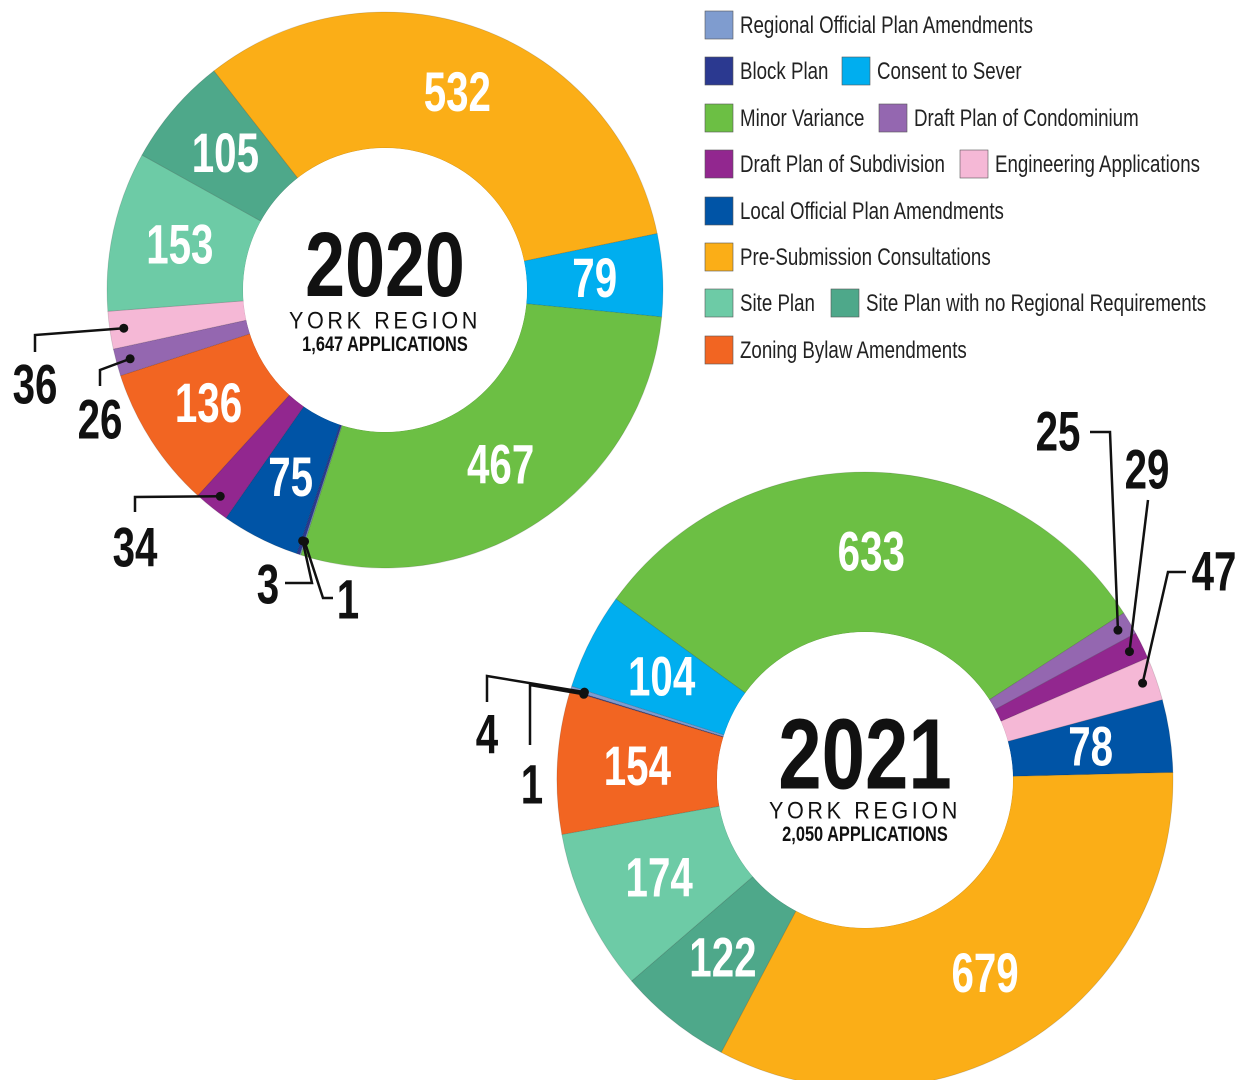 Image resolution: width=1245 pixels, height=1080 pixels. What do you see at coordinates (594, 279) in the screenshot?
I see `value-label: 79` at bounding box center [594, 279].